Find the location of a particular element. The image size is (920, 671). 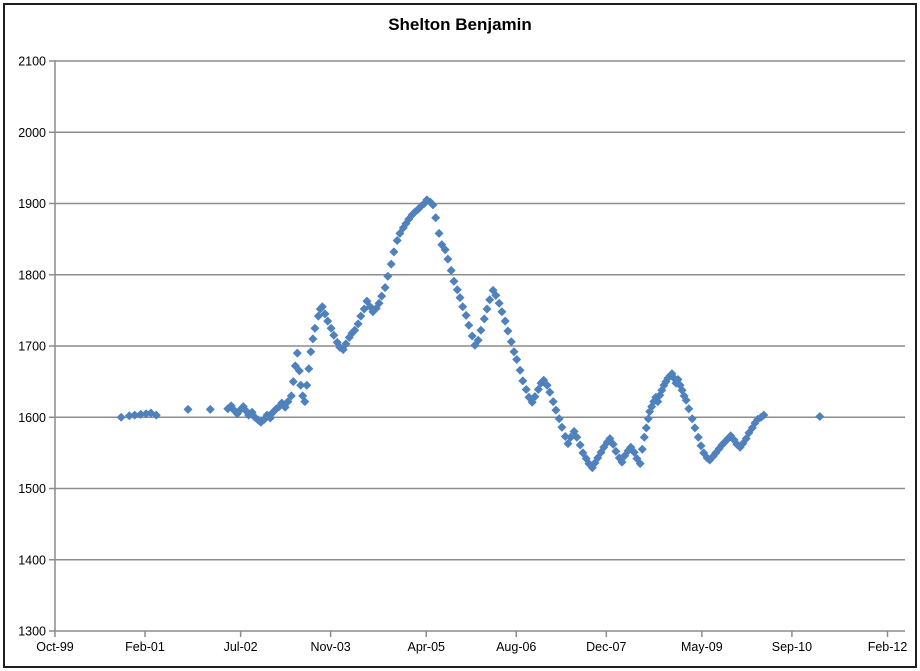

x-tick-label: Dec-07 is located at coordinates (606, 647).